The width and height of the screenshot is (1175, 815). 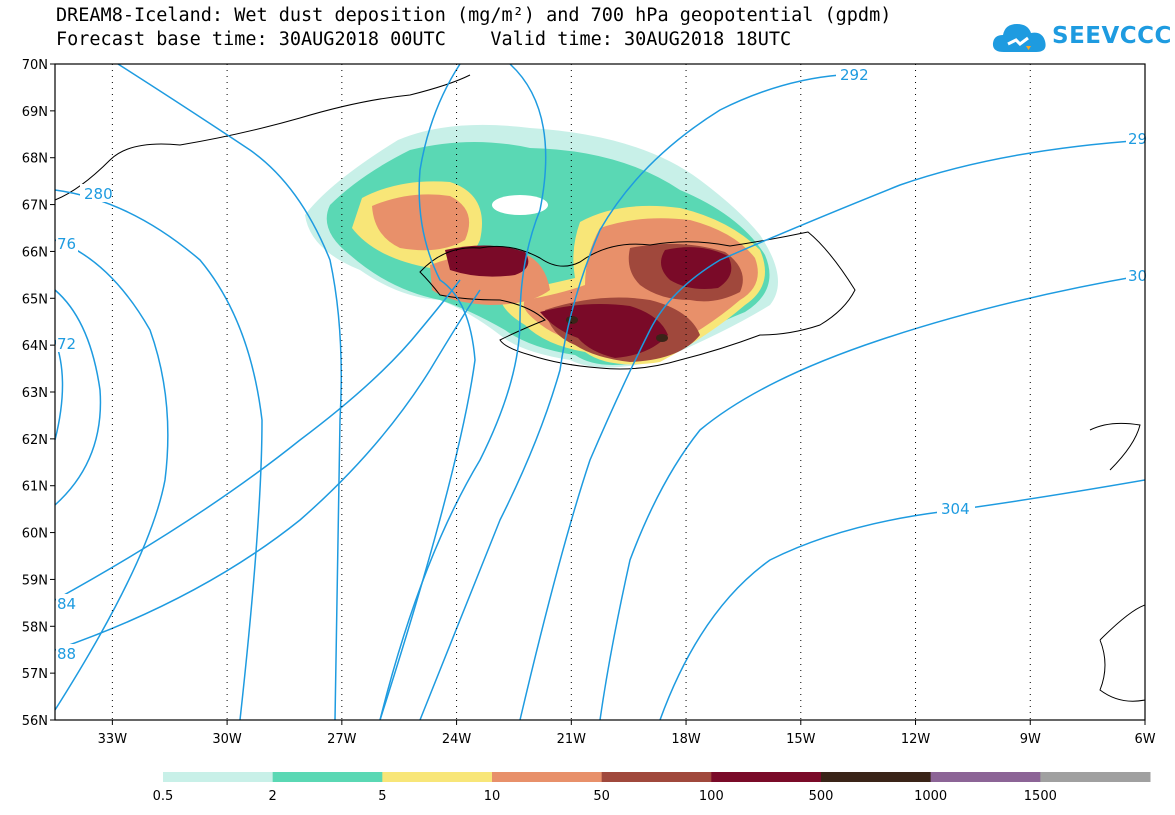 I want to click on lat-label: 68N, so click(x=35, y=159).